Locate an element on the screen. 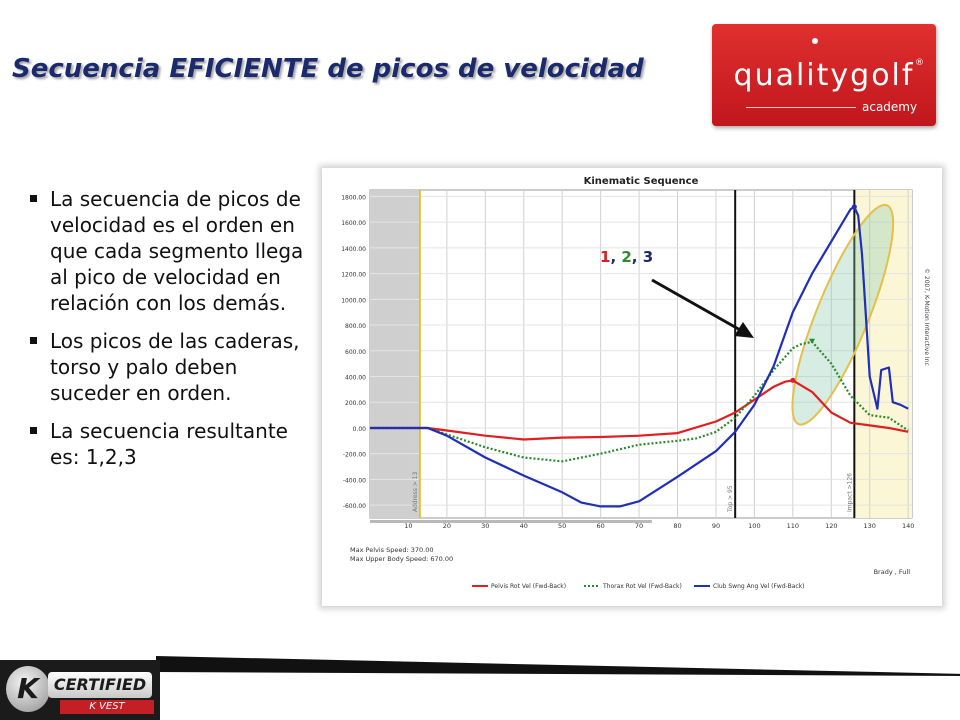  legend-label: Thorax Rot Vel (Fwd-Back) is located at coordinates (642, 586).